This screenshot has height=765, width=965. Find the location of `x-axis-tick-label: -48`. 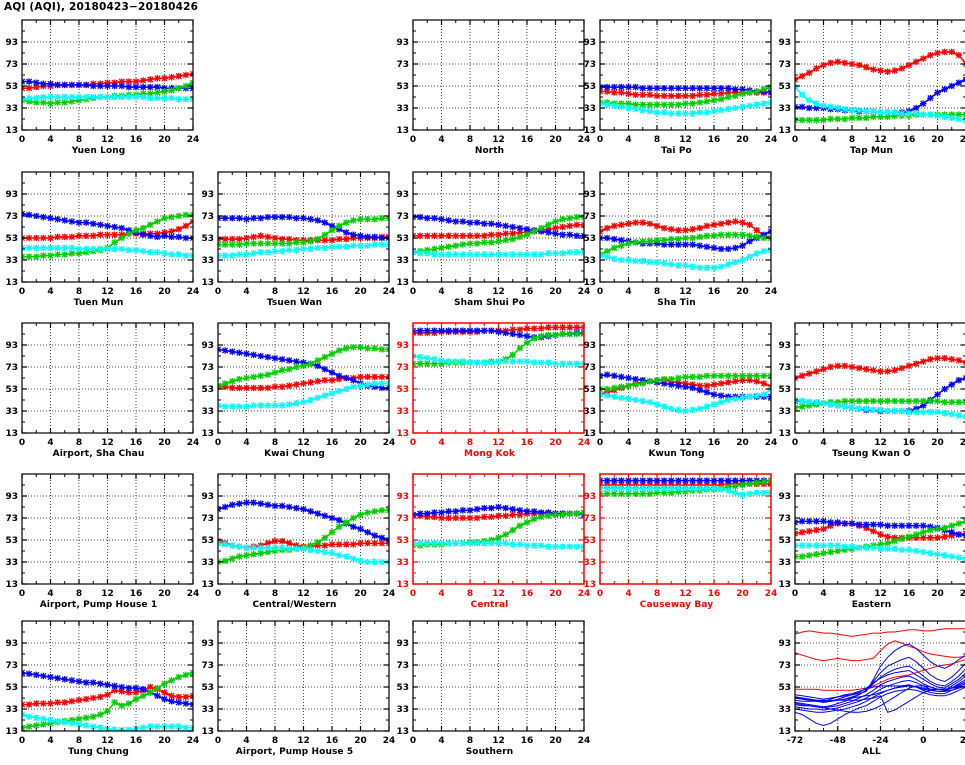

x-axis-tick-label: -48 is located at coordinates (838, 741).